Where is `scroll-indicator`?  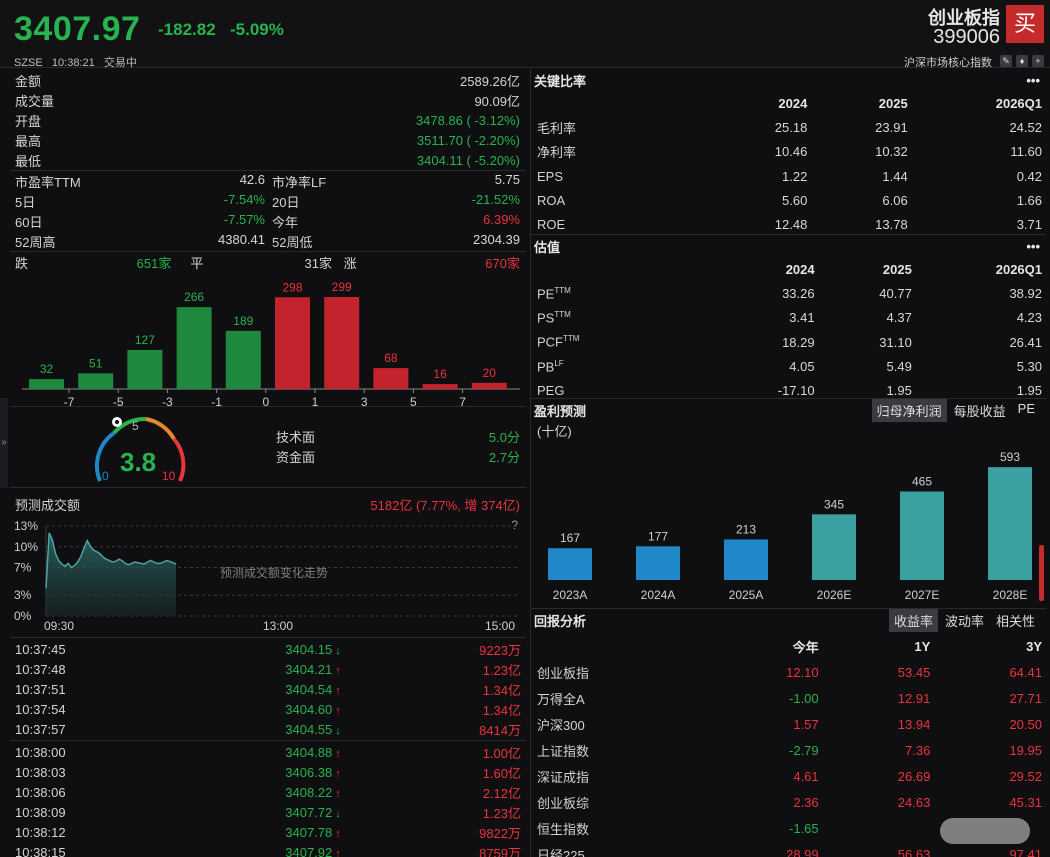 scroll-indicator is located at coordinates (1041, 573).